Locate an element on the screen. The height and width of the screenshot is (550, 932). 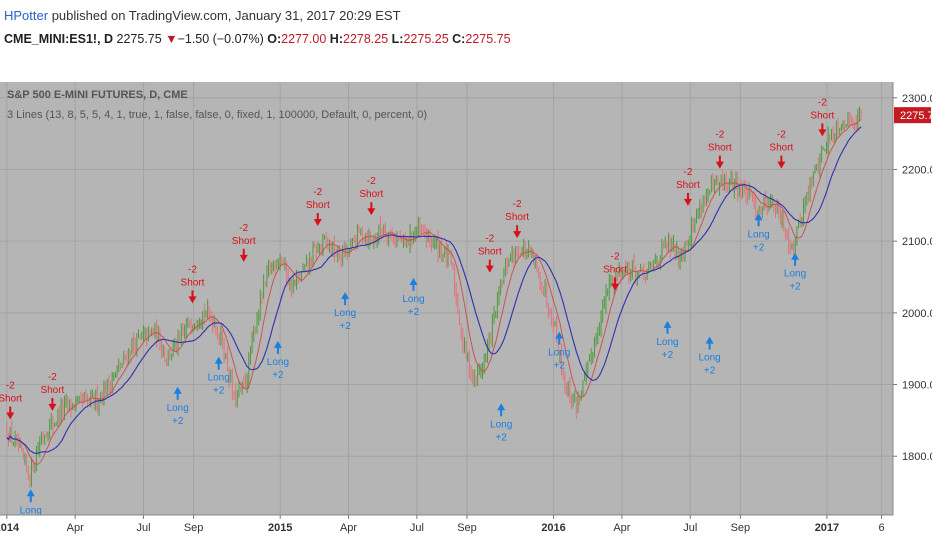
down-arrow-icon: ▼ is located at coordinates (171, 39).